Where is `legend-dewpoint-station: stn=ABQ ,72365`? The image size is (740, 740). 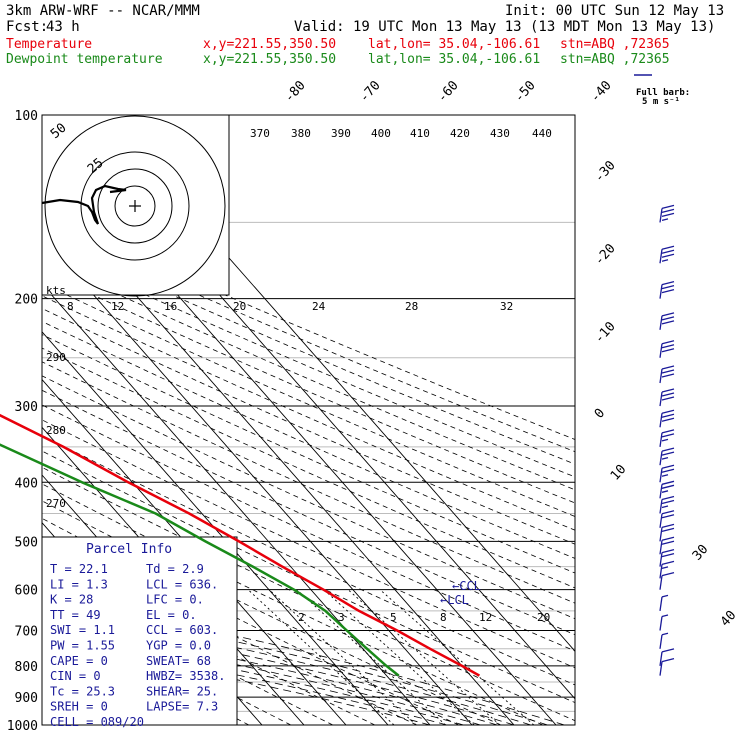 legend-dewpoint-station: stn=ABQ ,72365 is located at coordinates (615, 59).